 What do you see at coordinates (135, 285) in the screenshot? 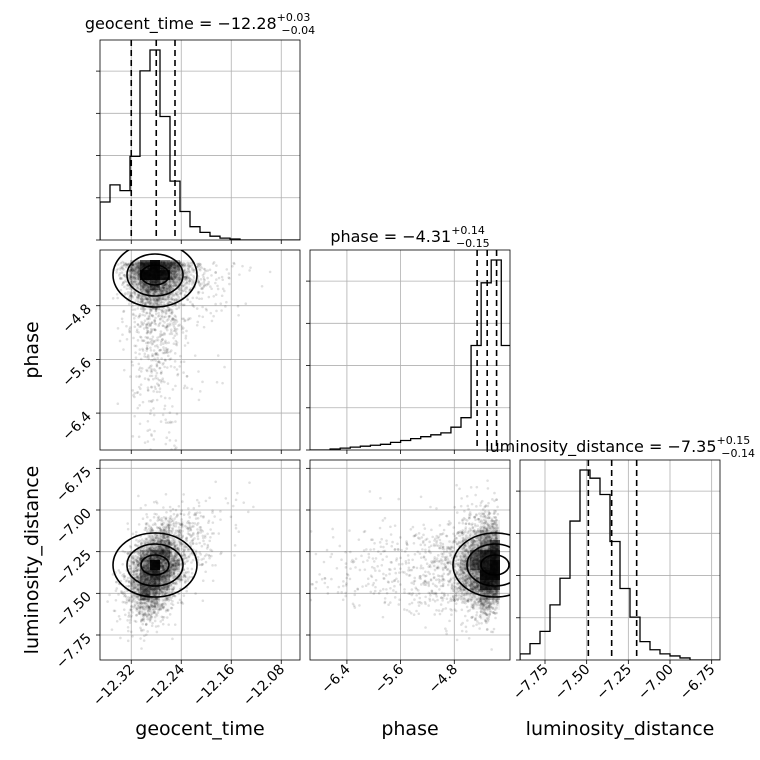
I see `density-cell` at bounding box center [135, 285].